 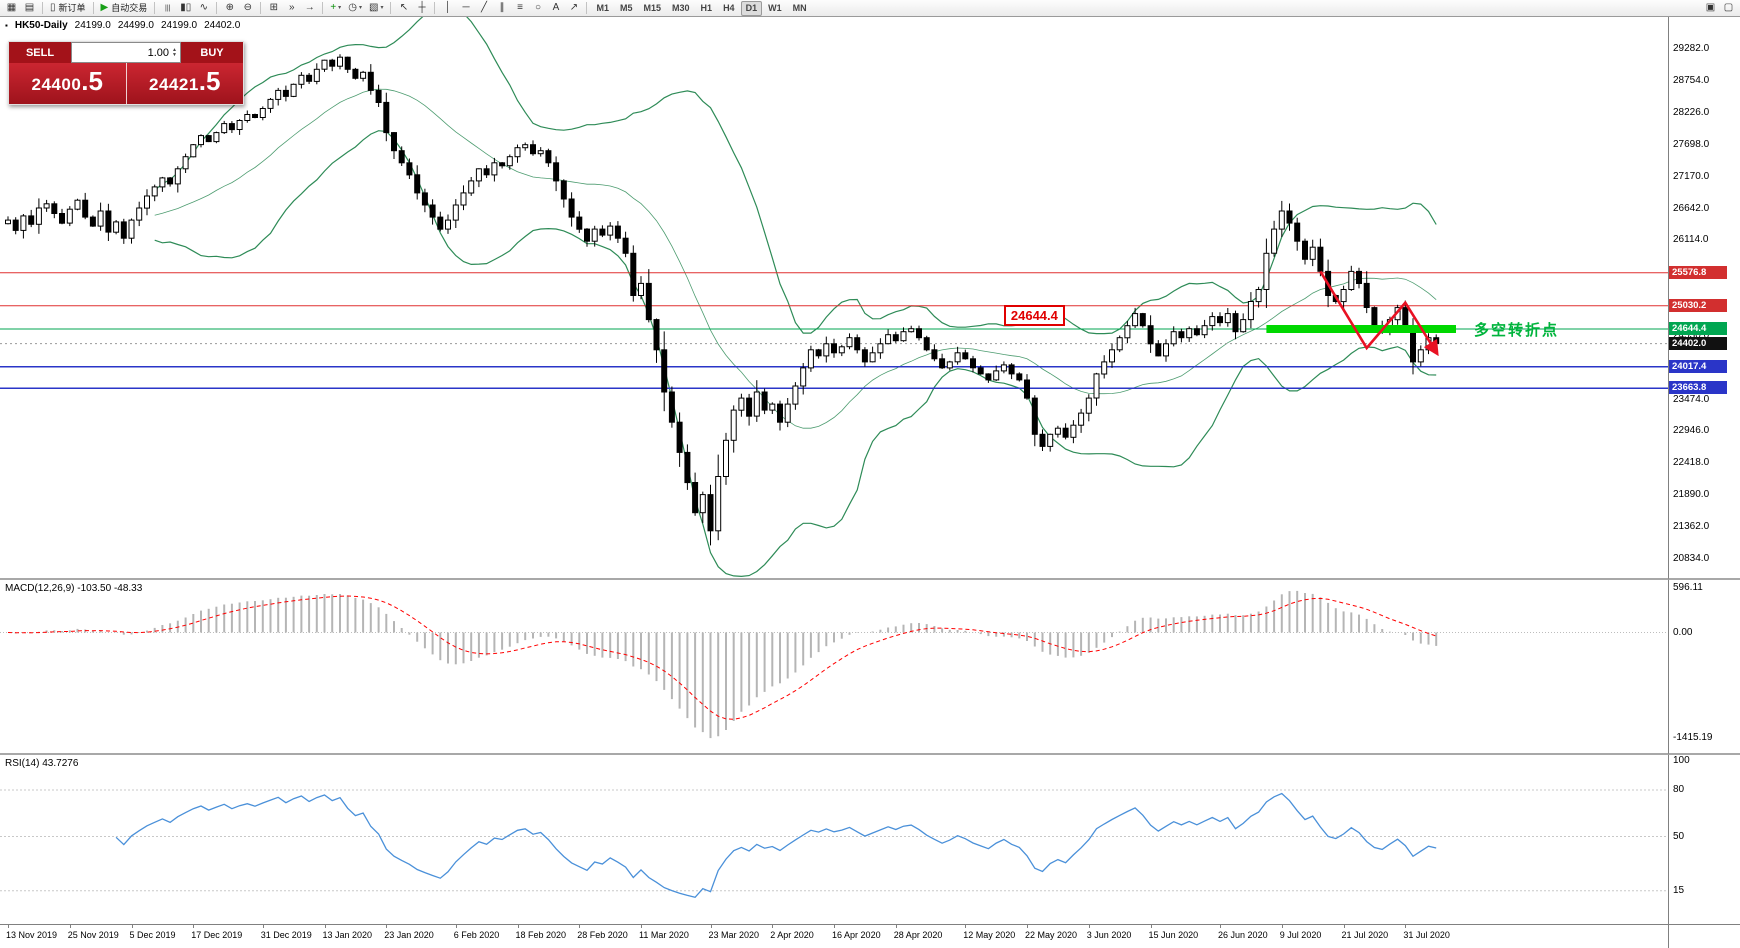 What do you see at coordinates (626, 7) in the screenshot?
I see `timeframe-M5: M5` at bounding box center [626, 7].